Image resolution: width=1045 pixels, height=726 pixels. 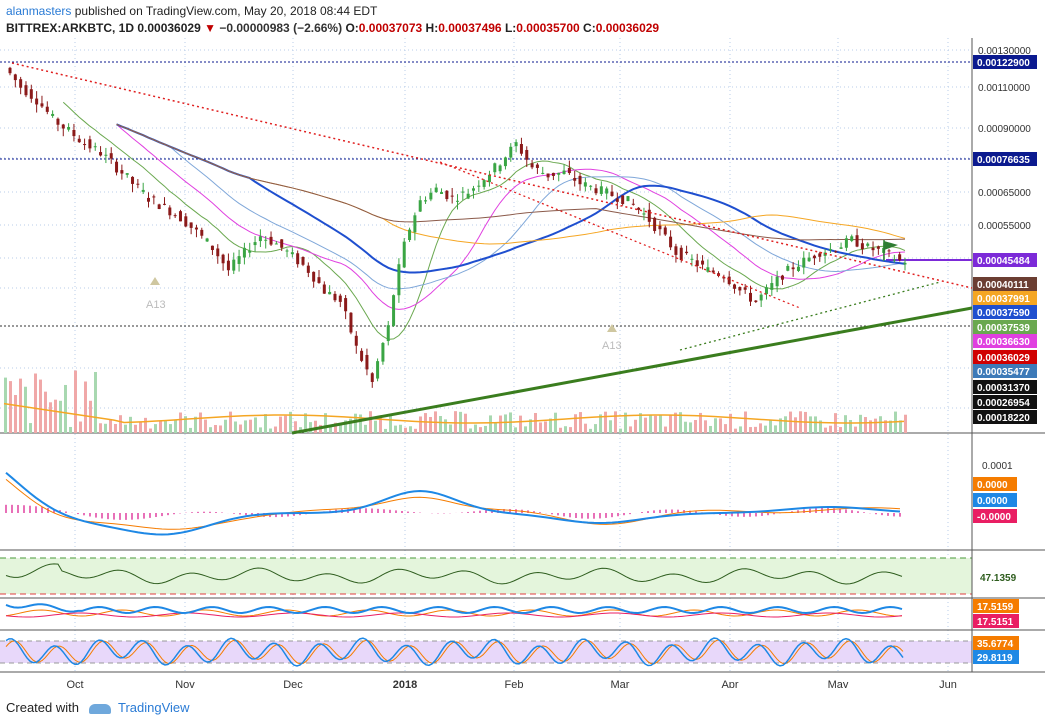 What do you see at coordinates (612, 346) in the screenshot?
I see `annotation-a13-2: A13` at bounding box center [612, 346].